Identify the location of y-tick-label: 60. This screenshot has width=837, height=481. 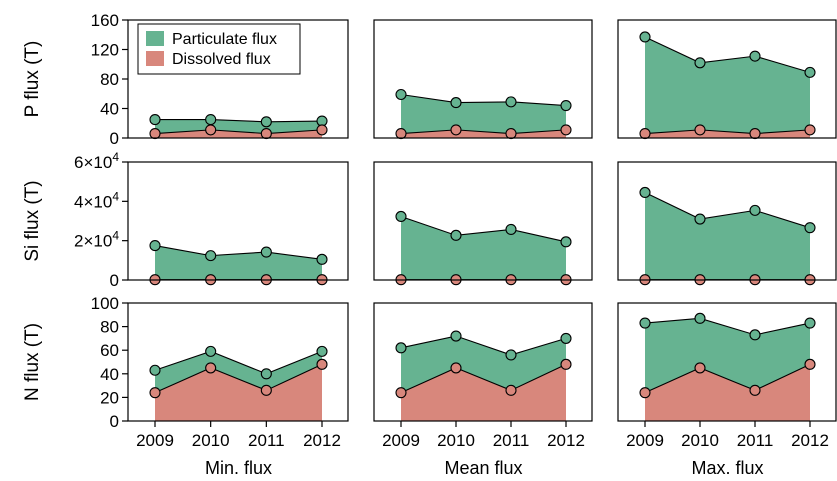
(109, 350).